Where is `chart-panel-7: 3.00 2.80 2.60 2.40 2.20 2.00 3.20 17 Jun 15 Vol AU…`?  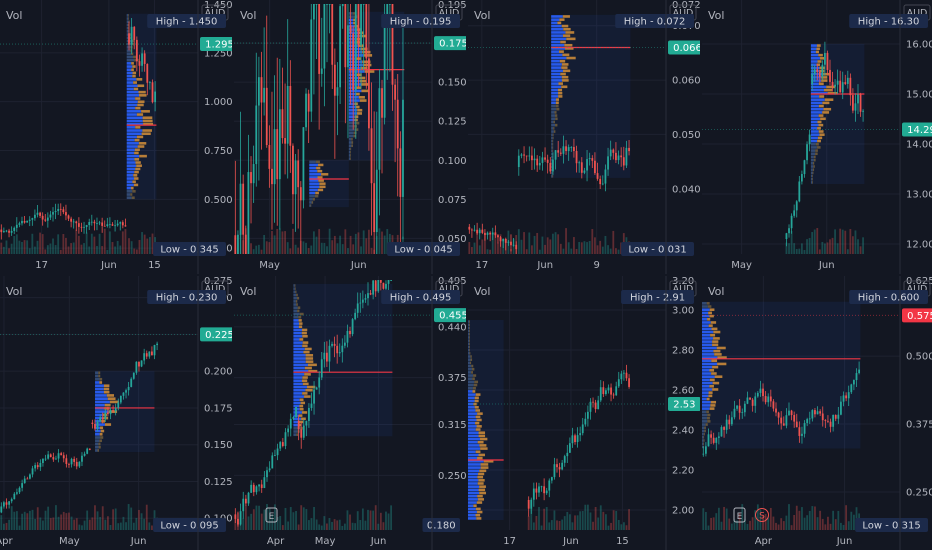
chart-panel-7: 3.00 2.80 2.60 2.40 2.20 2.00 3.20 17 Jun 15 Vol AU… is located at coordinates (584, 413).